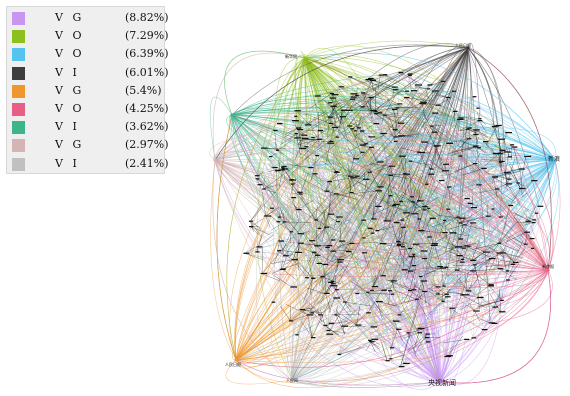 Image resolution: width=570 pixels, height=396 pixels. What do you see at coordinates (18, 55) in the screenshot?
I see `legend-swatch` at bounding box center [18, 55].